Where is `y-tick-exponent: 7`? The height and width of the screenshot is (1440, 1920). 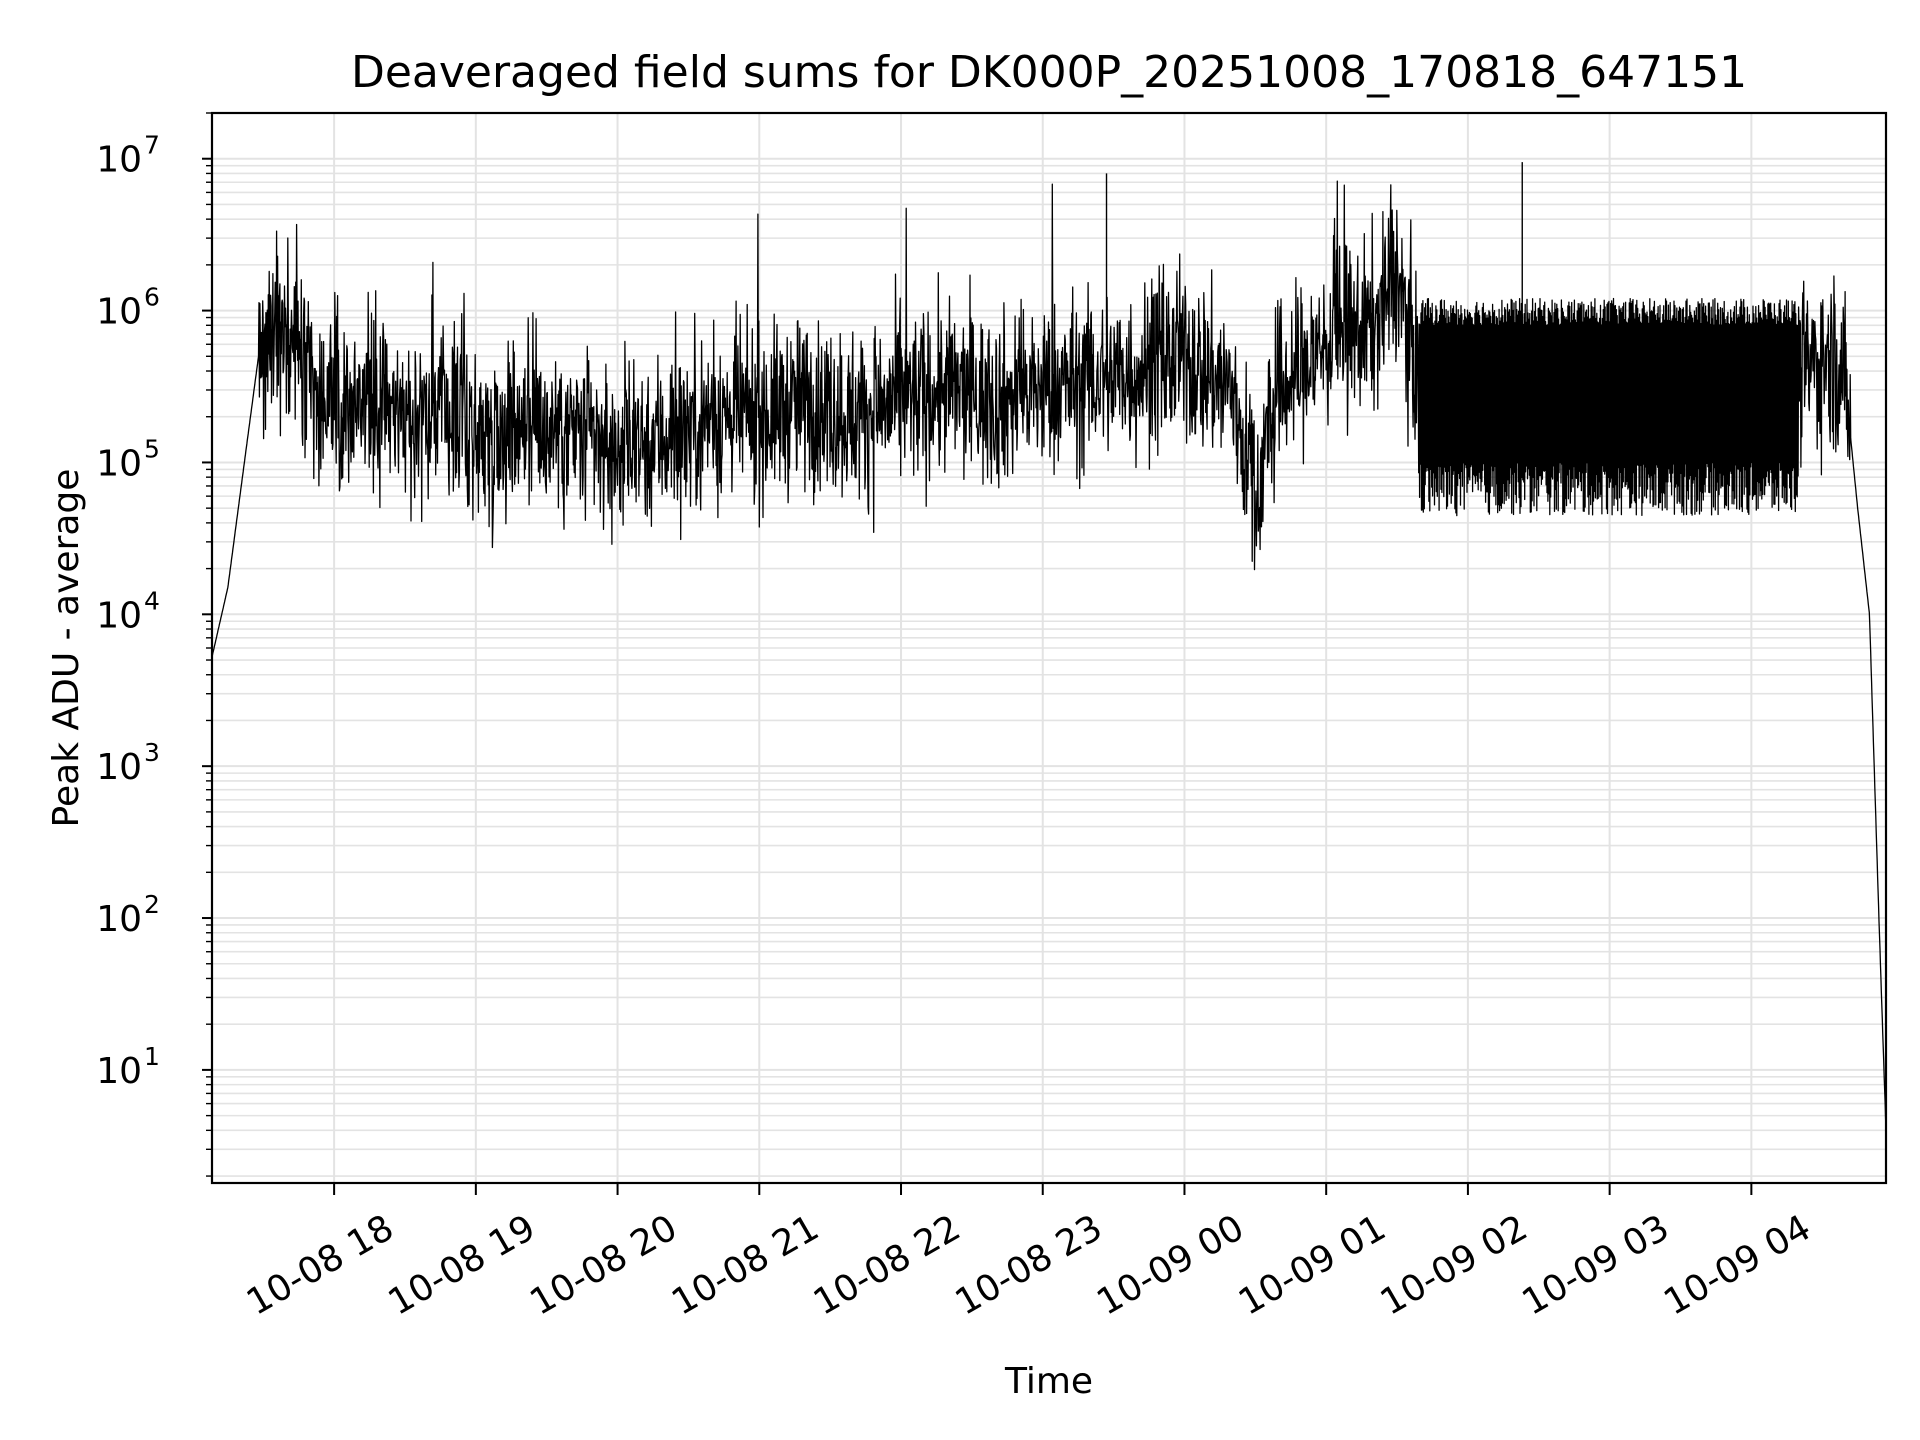
y-tick-exponent: 7 is located at coordinates (152, 145).